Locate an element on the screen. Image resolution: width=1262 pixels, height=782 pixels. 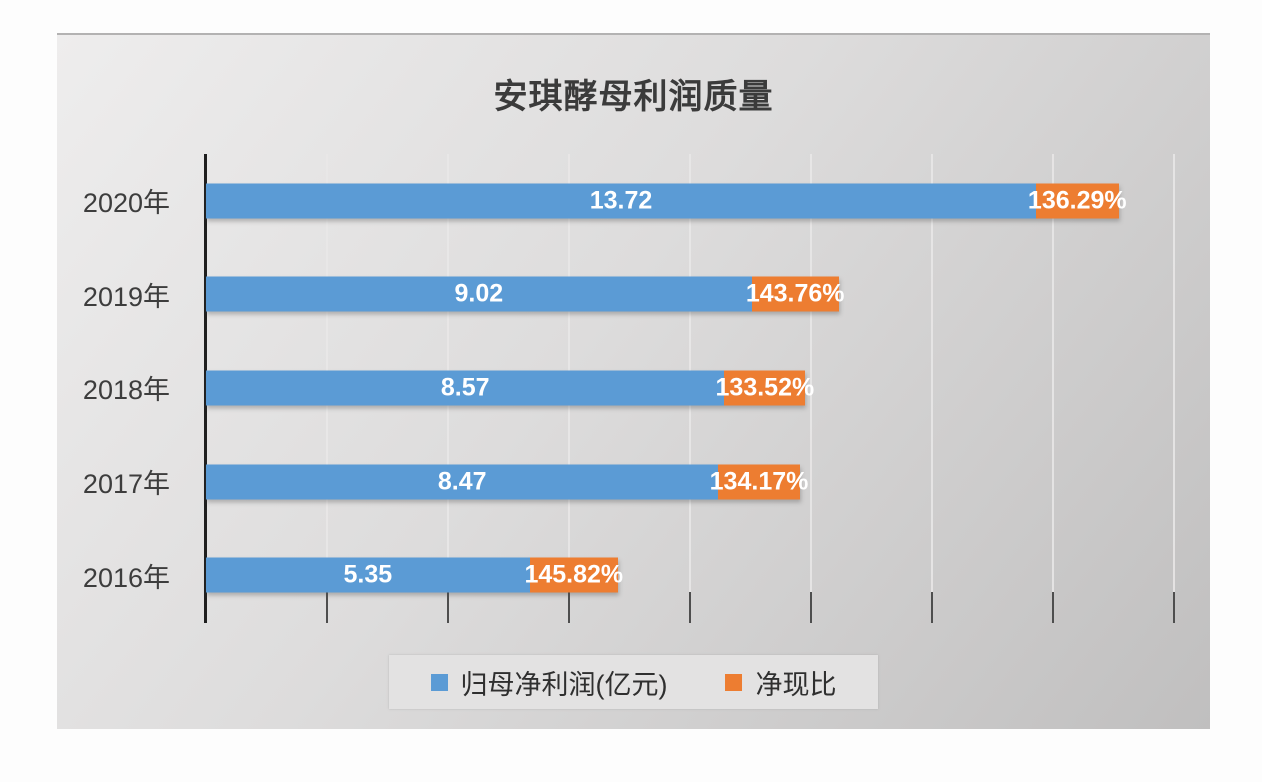
net-profit-value: 8.57 is located at coordinates (465, 387).